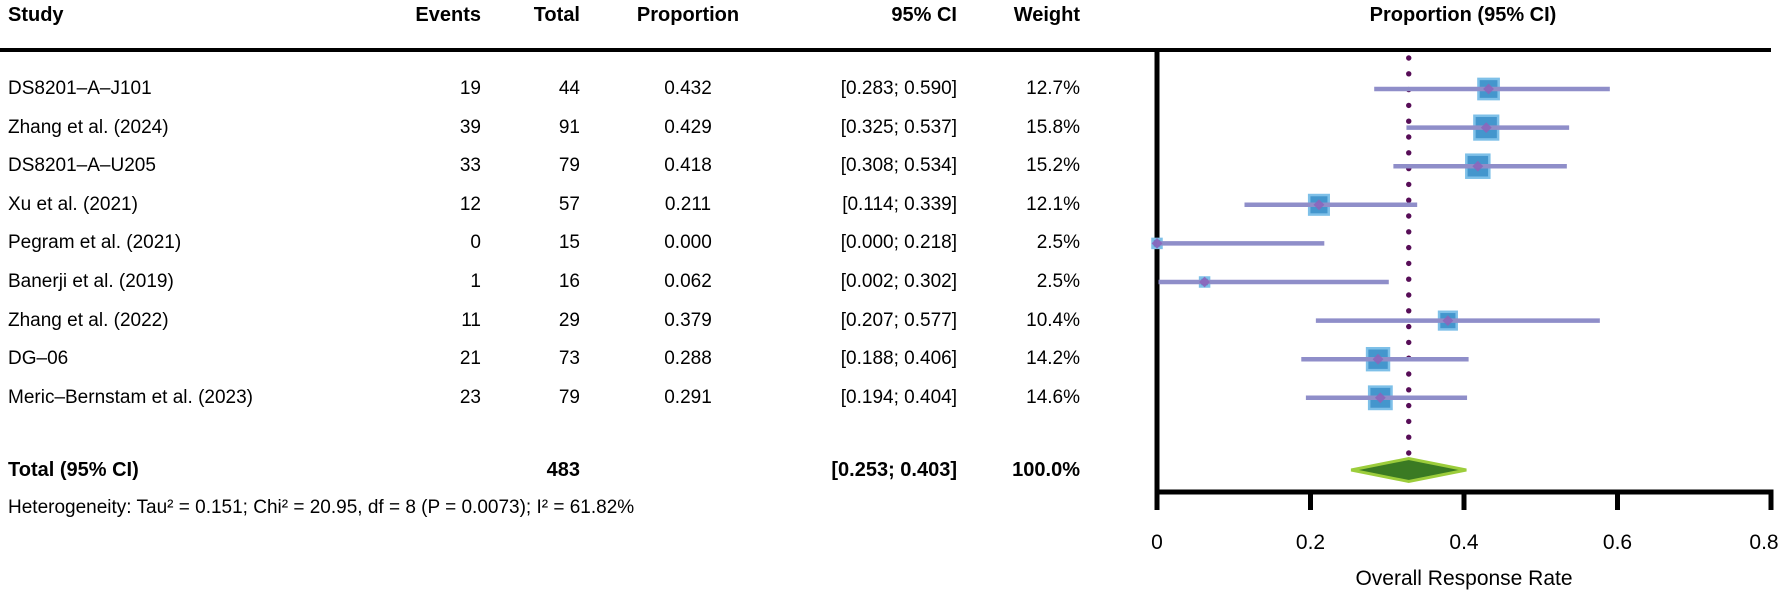 This screenshot has width=1780, height=594. I want to click on ci-value: [0.188; 0.406], so click(898, 359).